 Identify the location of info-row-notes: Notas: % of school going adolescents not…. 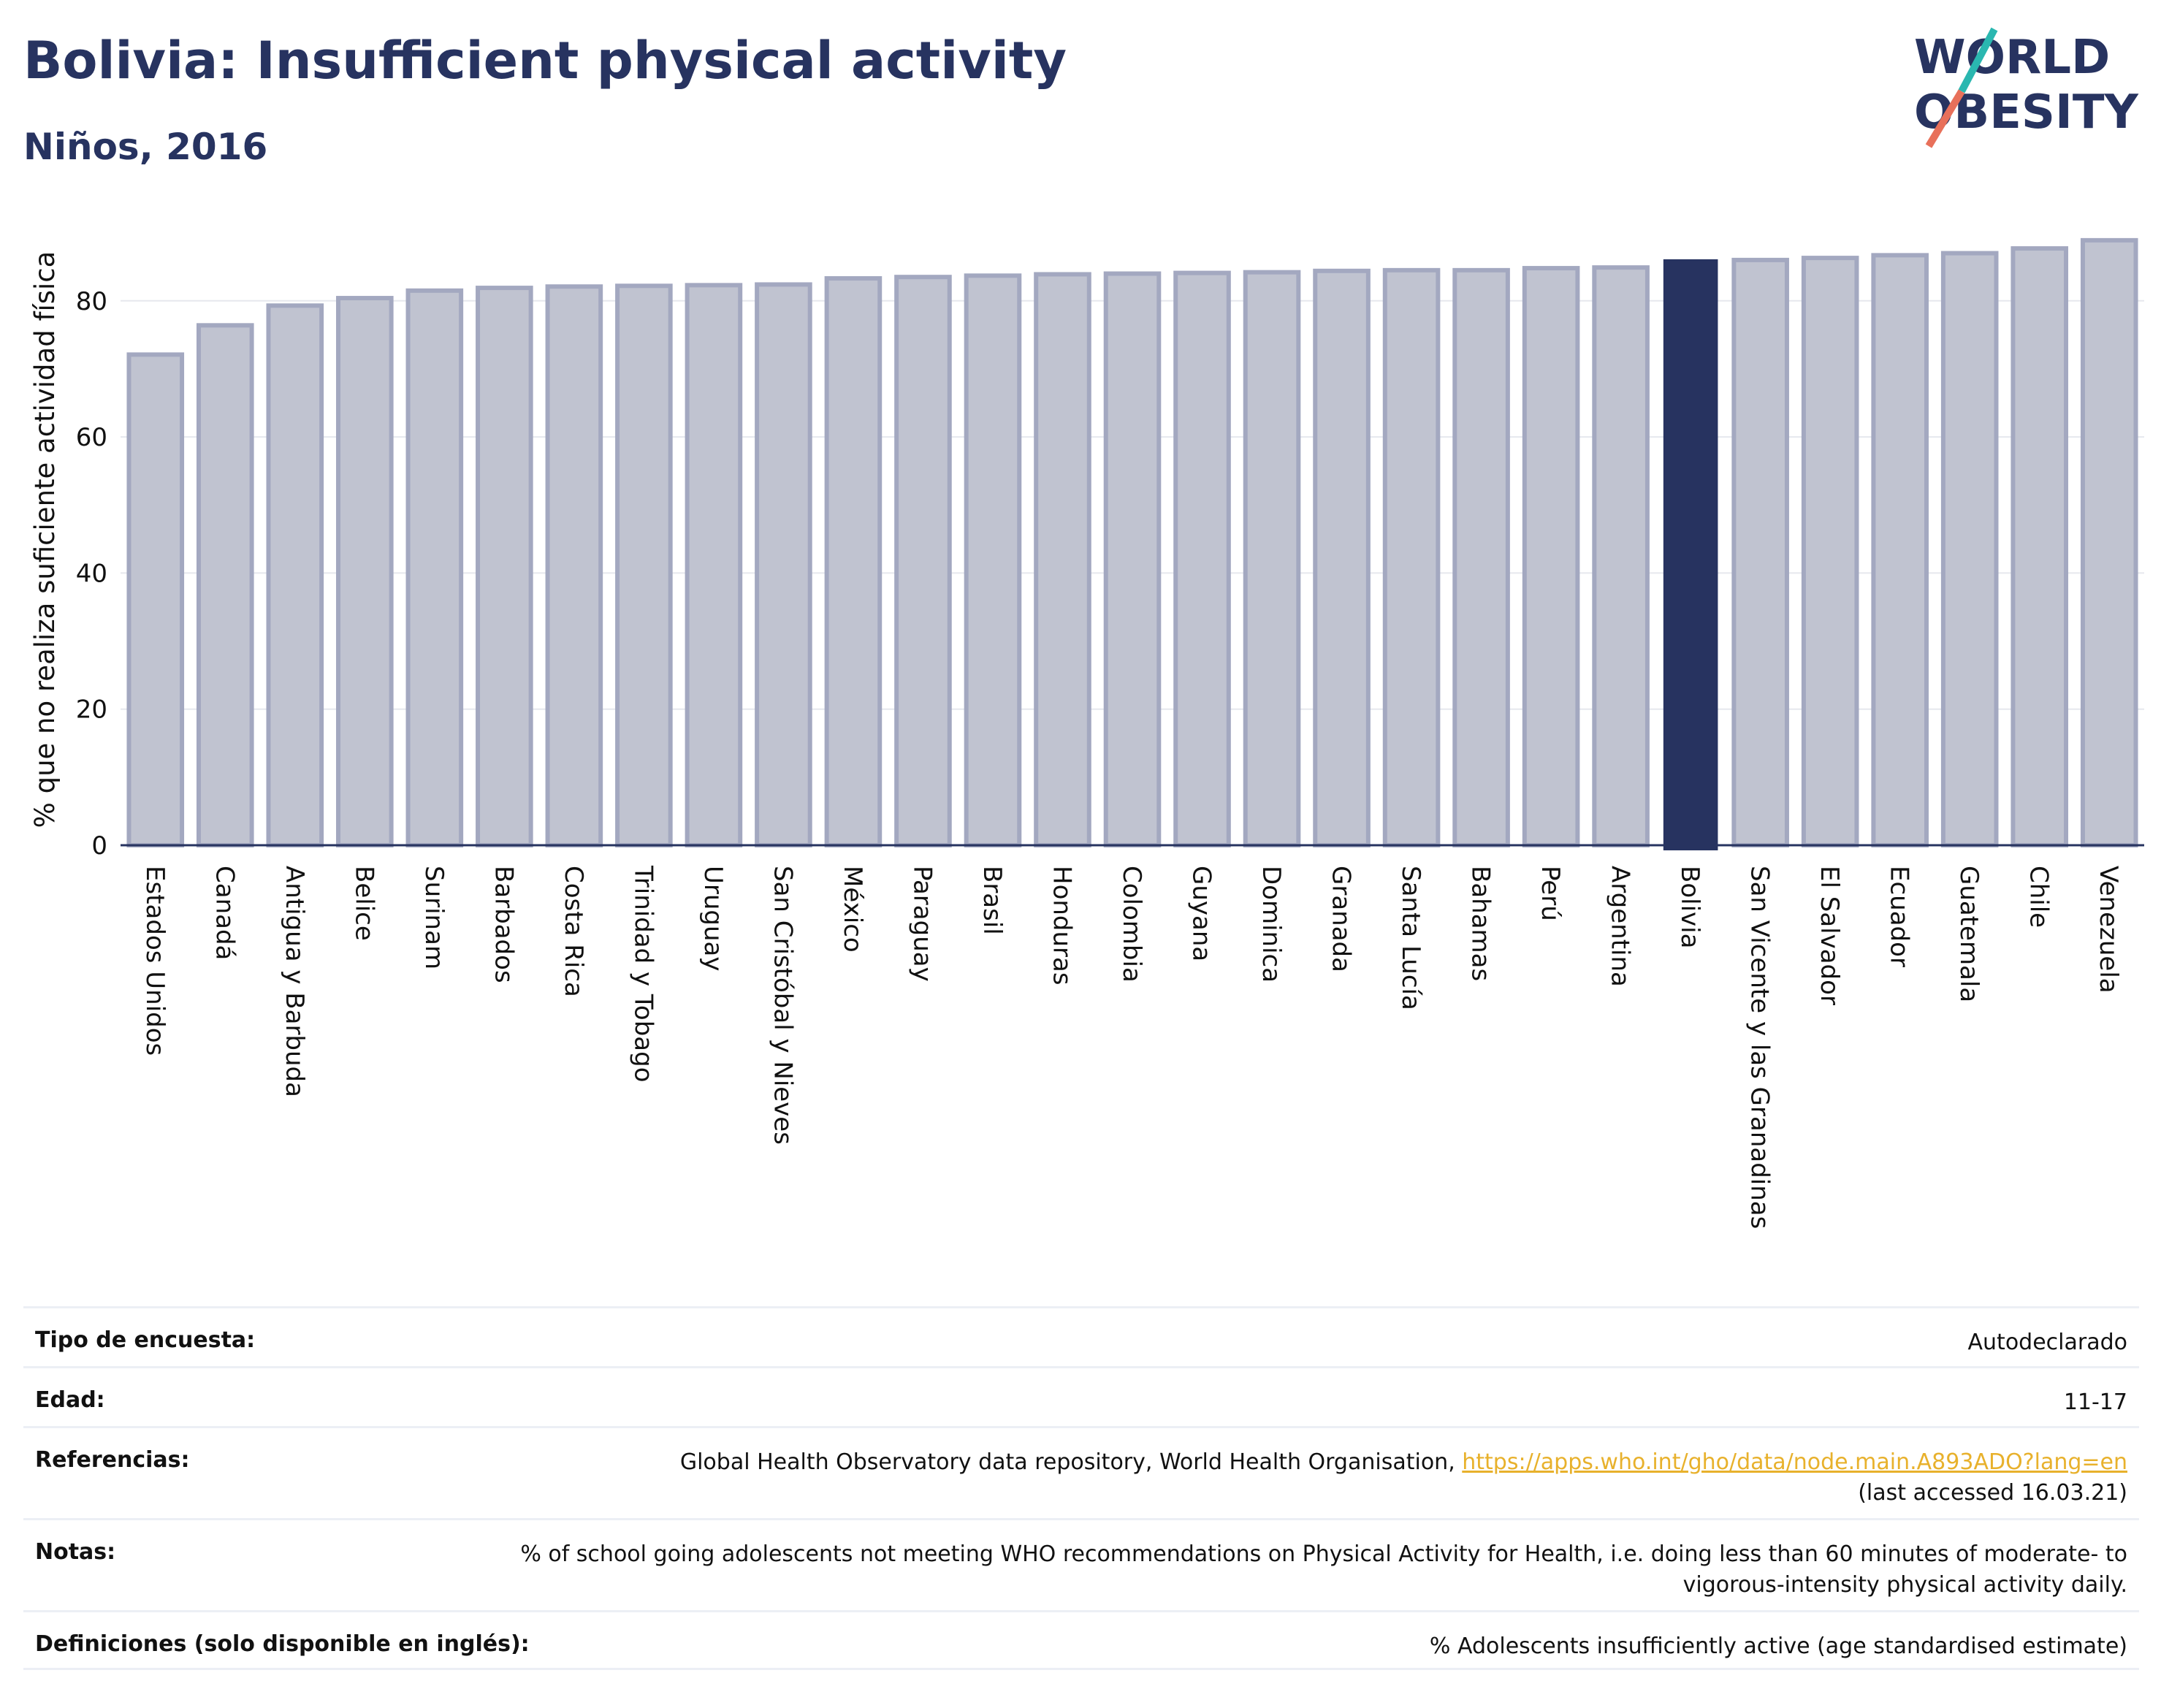
(1081, 1564).